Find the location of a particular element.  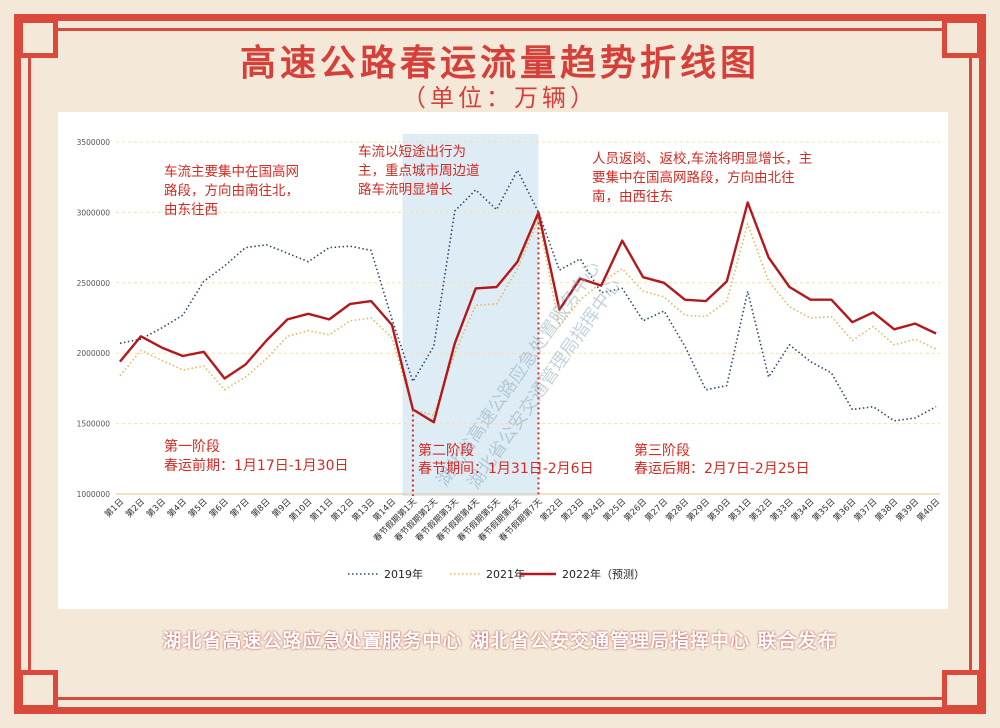

y-tick-label: 1000000 is located at coordinates (94, 494).